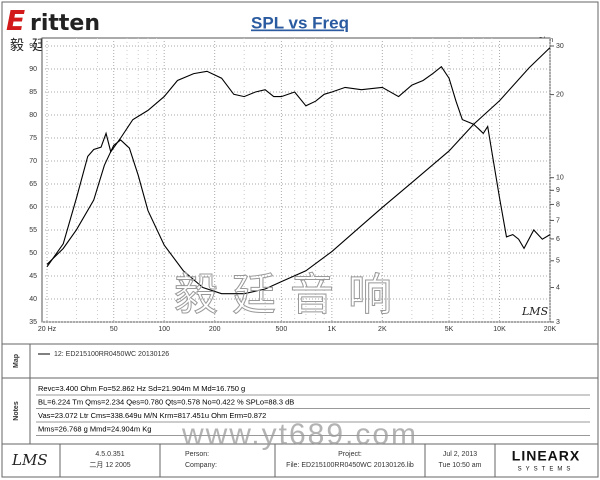 This screenshot has width=600, height=480. I want to click on x-tick-label: 100, so click(164, 329).